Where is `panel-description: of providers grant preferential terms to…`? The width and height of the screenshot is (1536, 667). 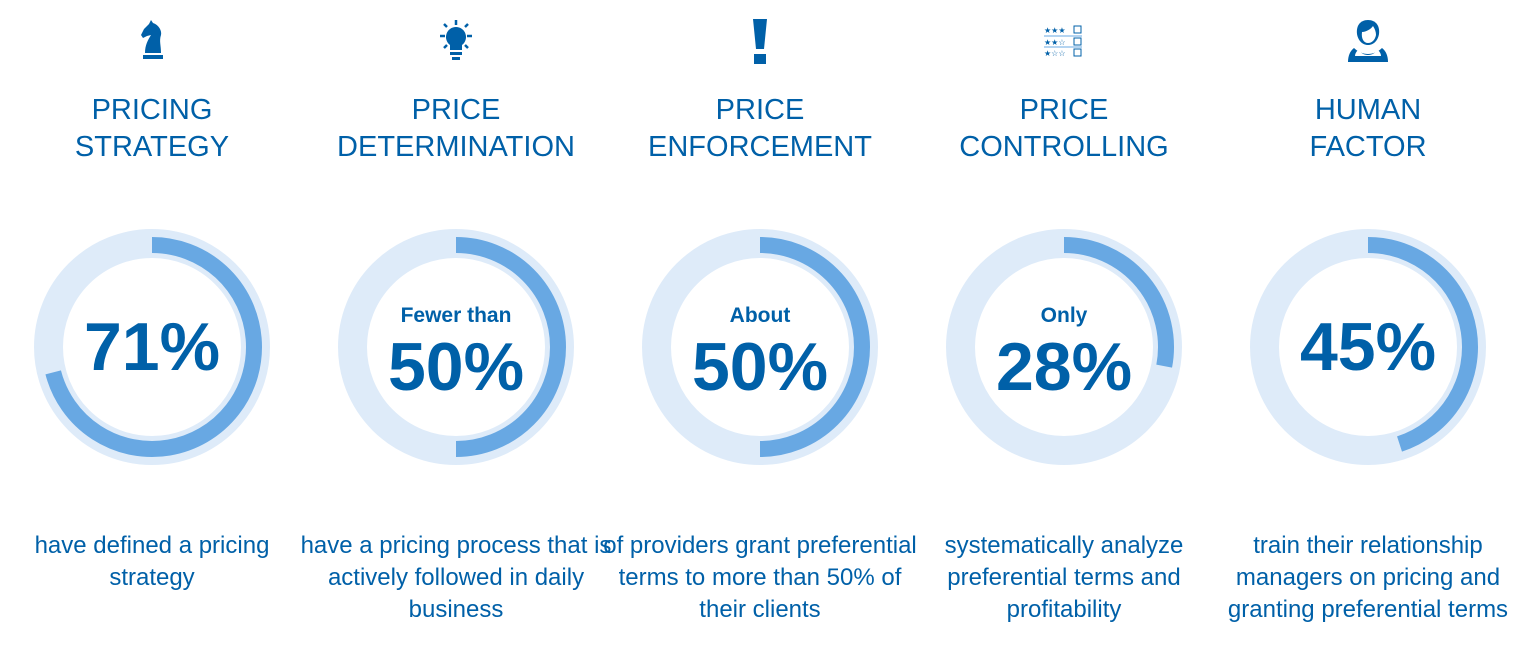
panel-description: of providers grant preferential terms to… is located at coordinates (760, 577).